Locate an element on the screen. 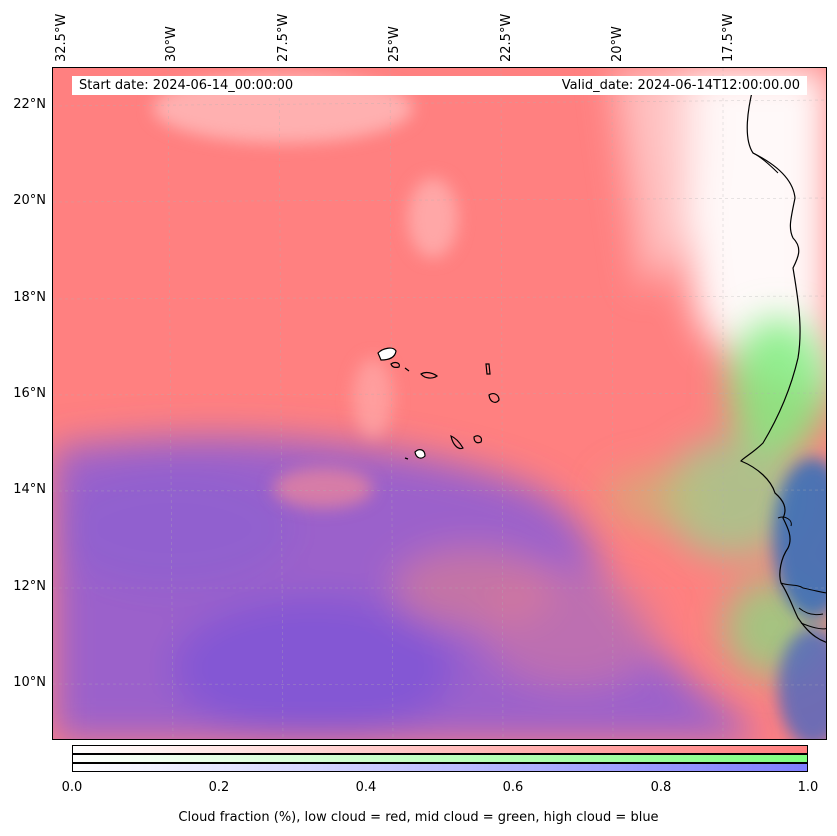 This screenshot has width=837, height=836. west-africa-coast-details is located at coordinates (801, 573).